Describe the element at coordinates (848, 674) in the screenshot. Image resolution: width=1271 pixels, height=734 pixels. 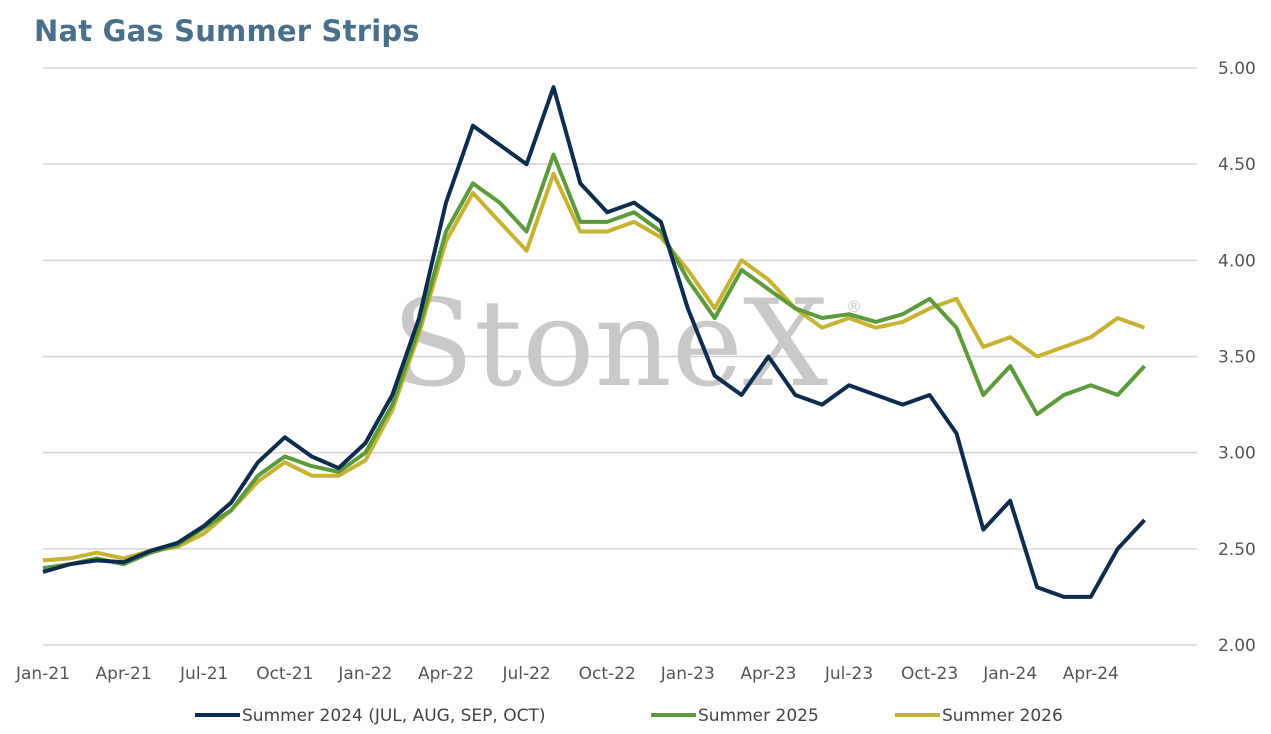
I see `x-tick-label: Jul-23` at that location.